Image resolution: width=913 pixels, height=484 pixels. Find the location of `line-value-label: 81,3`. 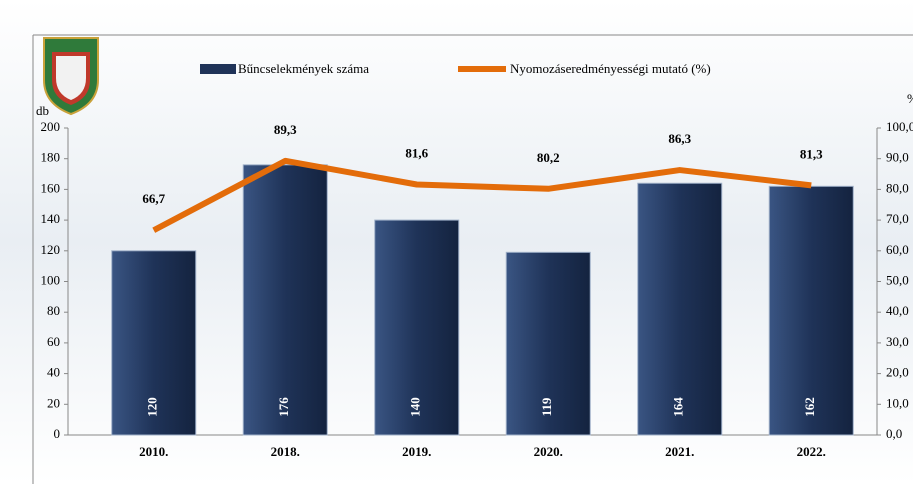

line-value-label: 81,3 is located at coordinates (811, 153).